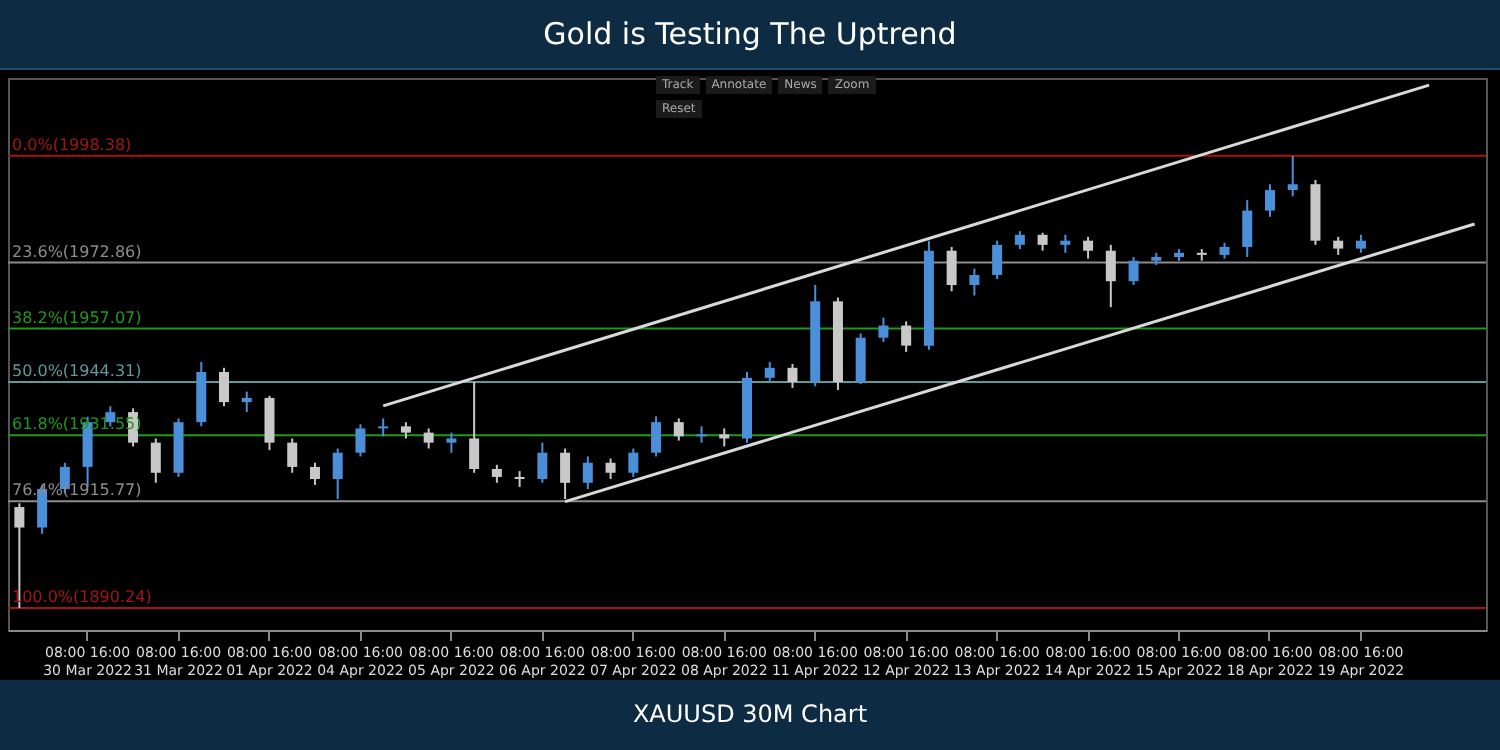 The image size is (1500, 750). I want to click on ref-line-label: 50.0%(1944.31), so click(77, 370).